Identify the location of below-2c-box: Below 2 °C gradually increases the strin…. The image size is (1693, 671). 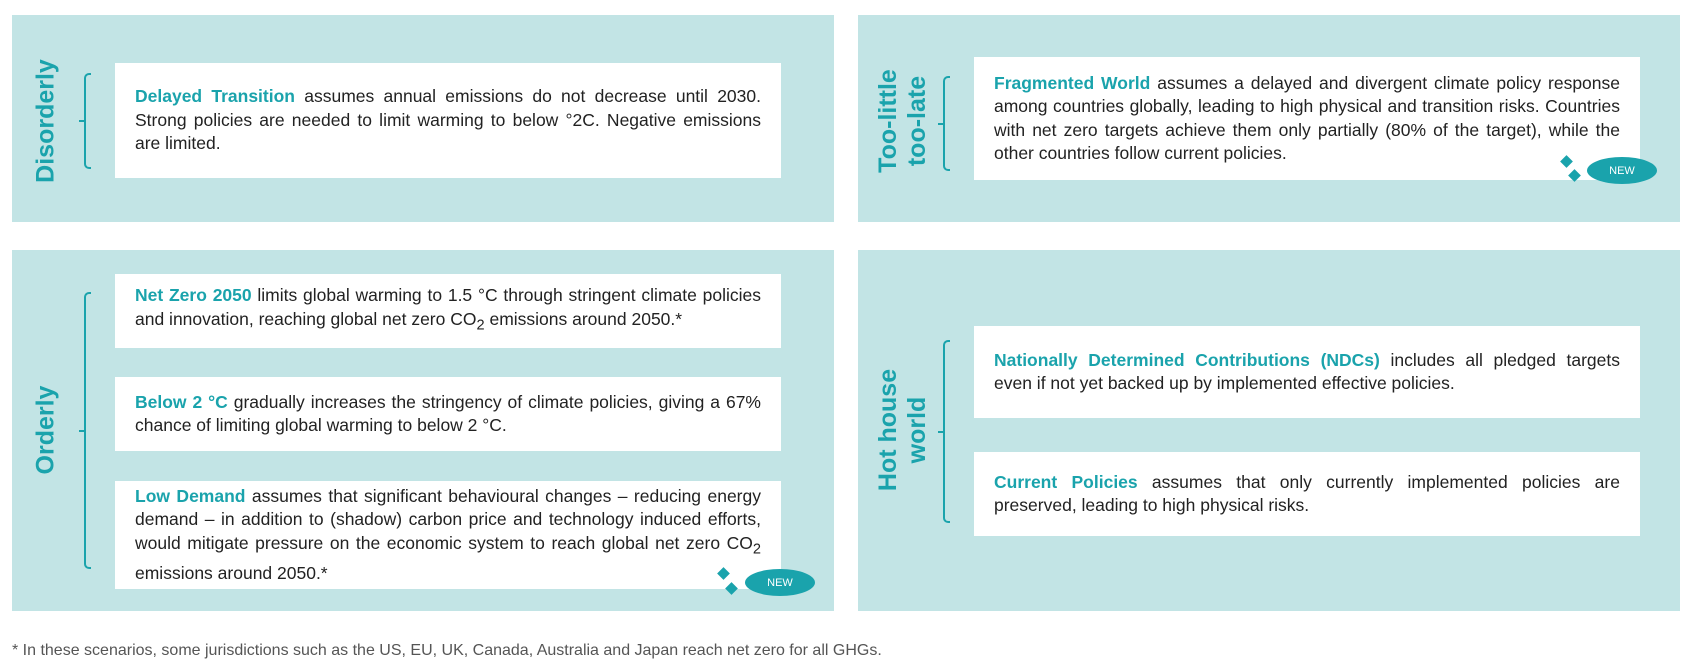
(448, 414).